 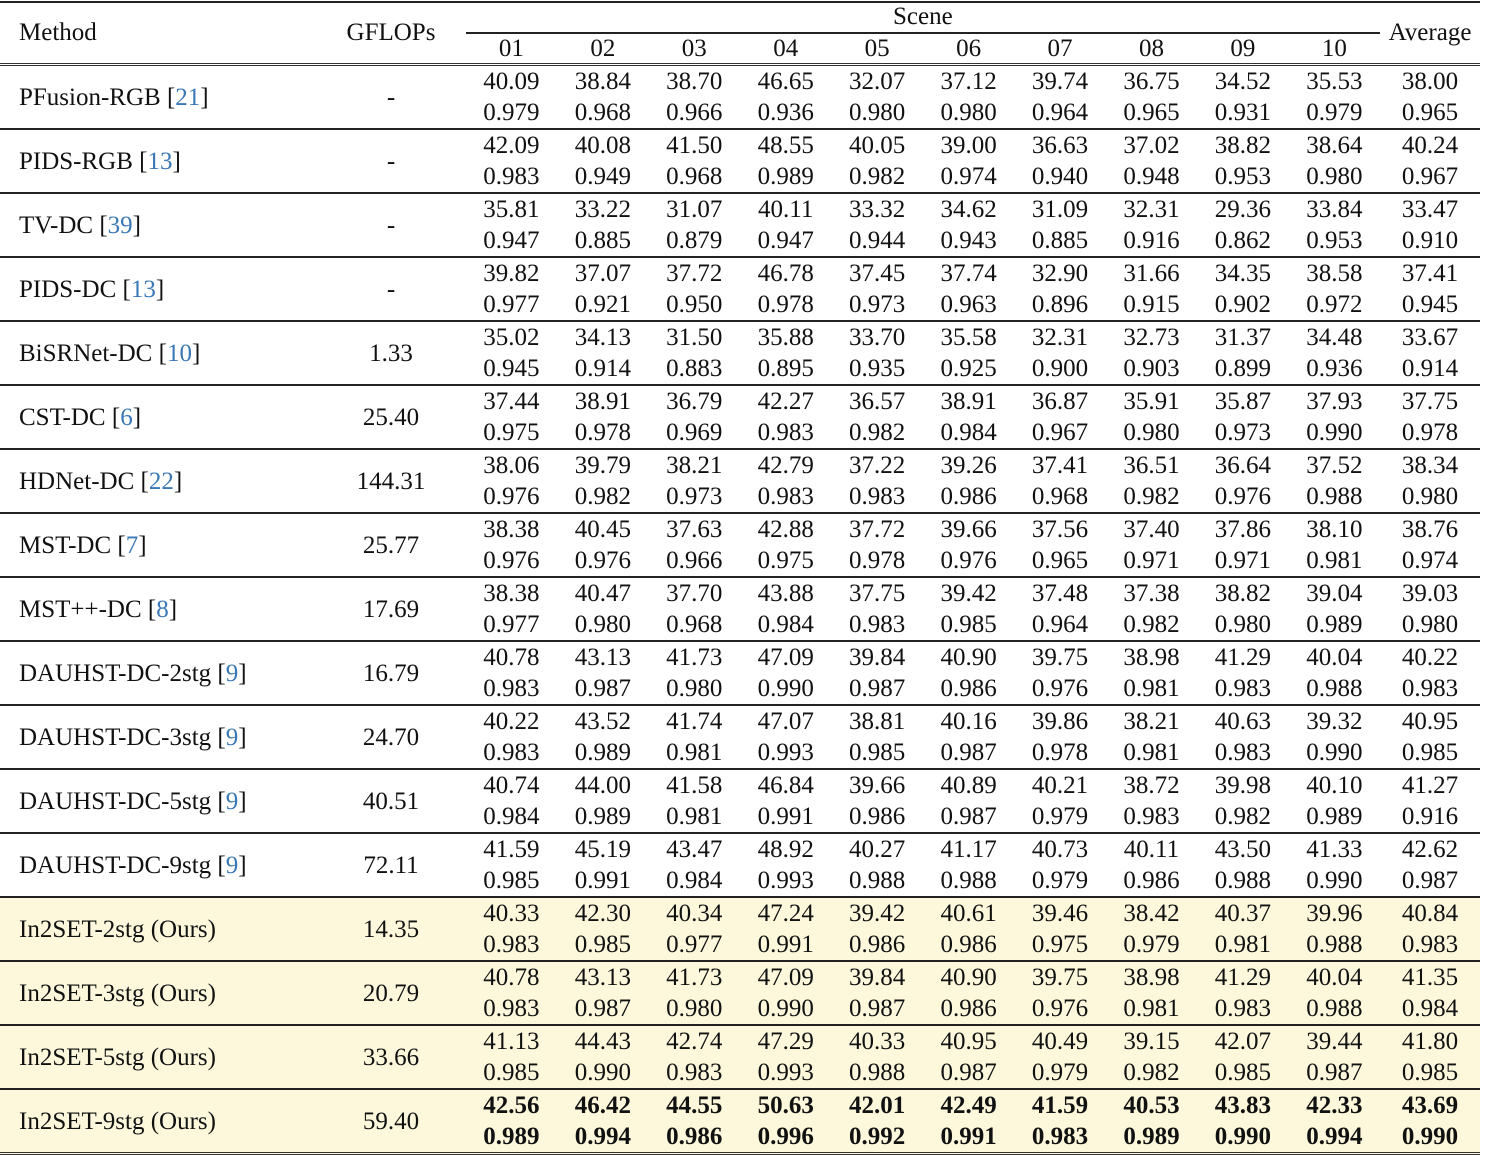 I want to click on gflops-value: 17.69, so click(x=391, y=609).